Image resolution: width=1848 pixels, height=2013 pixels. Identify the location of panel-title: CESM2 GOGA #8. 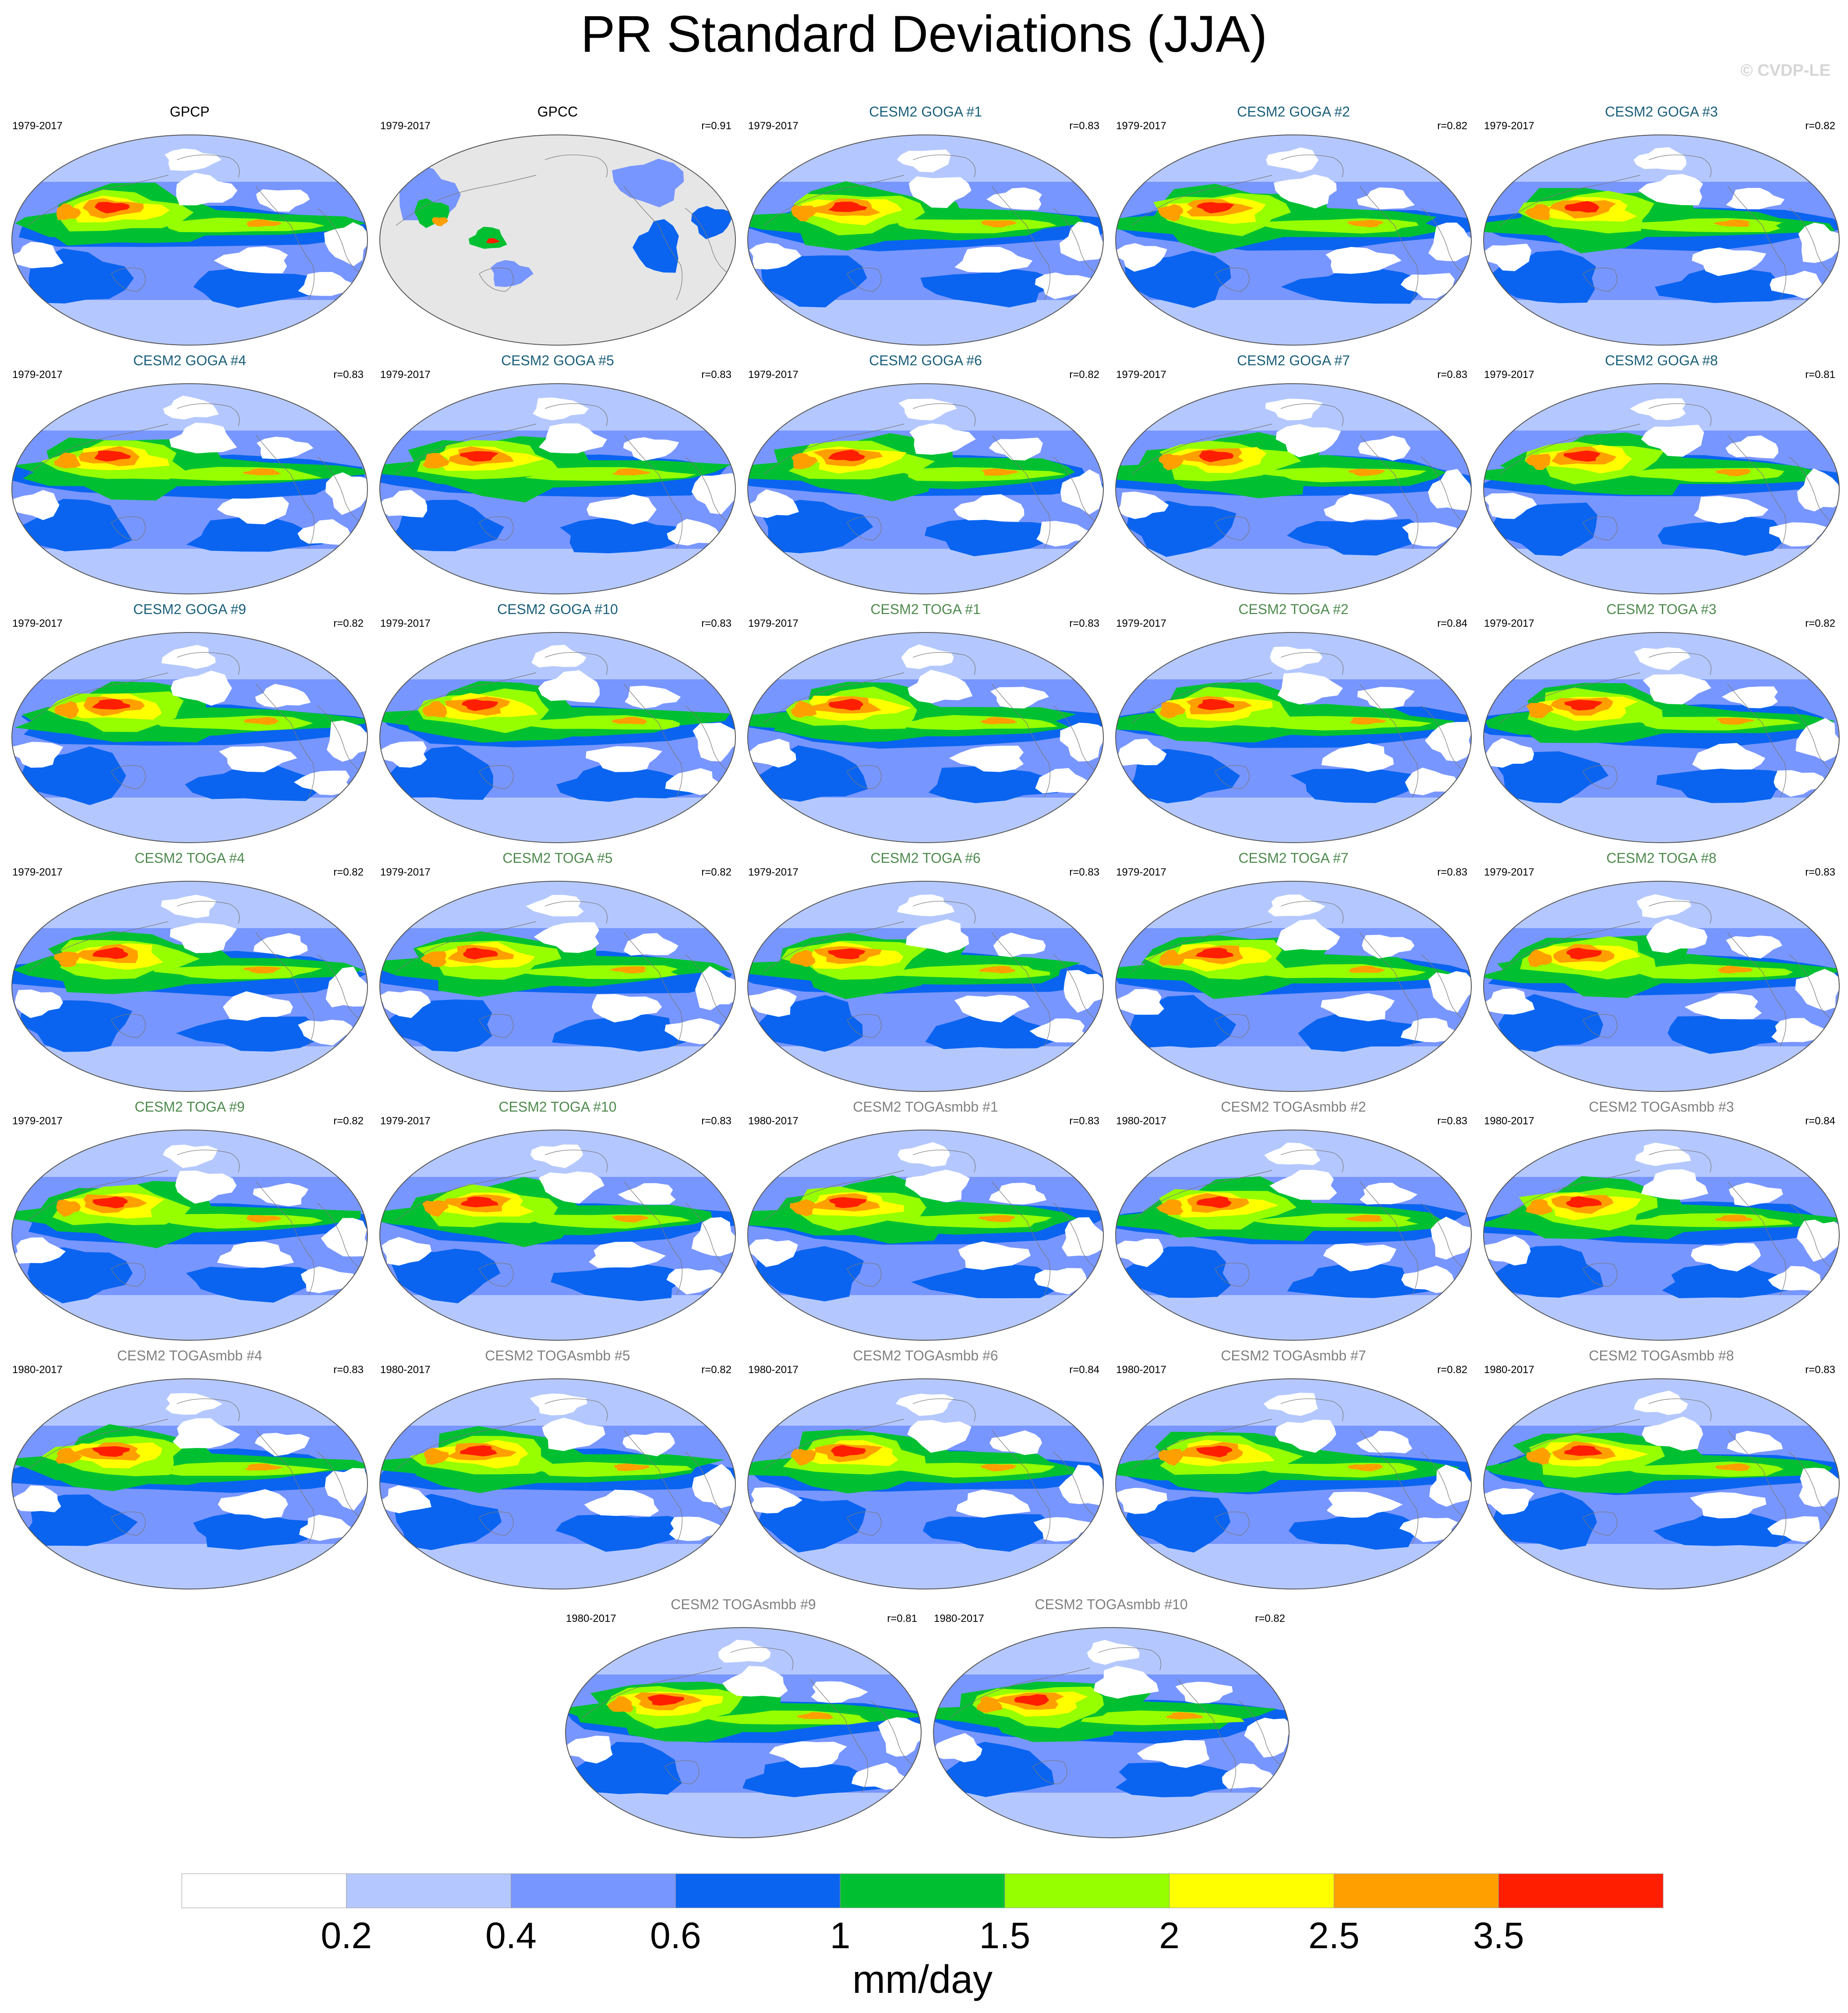
(1661, 360).